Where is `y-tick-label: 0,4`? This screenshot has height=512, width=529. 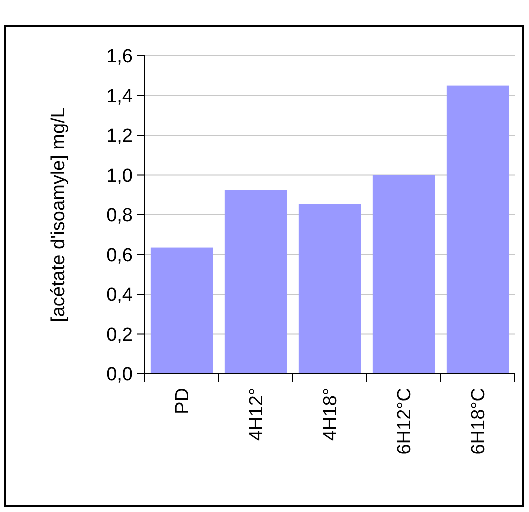
y-tick-label: 0,4 is located at coordinates (120, 295).